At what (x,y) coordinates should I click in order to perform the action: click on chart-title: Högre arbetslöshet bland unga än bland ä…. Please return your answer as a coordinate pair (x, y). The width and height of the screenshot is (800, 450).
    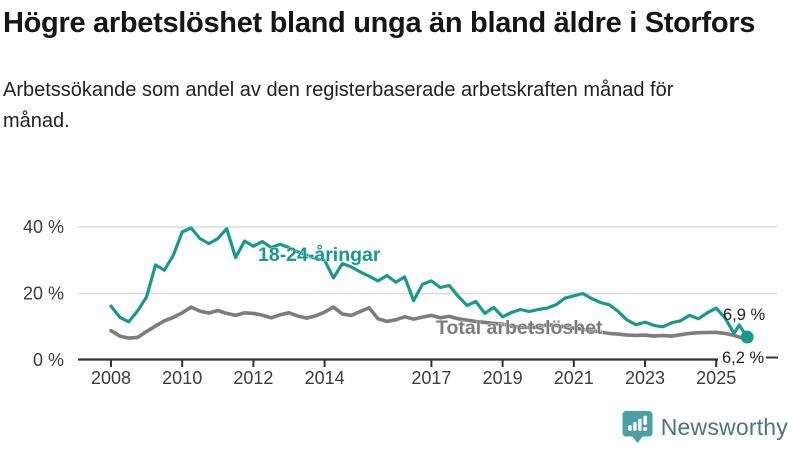
    Looking at the image, I should click on (379, 23).